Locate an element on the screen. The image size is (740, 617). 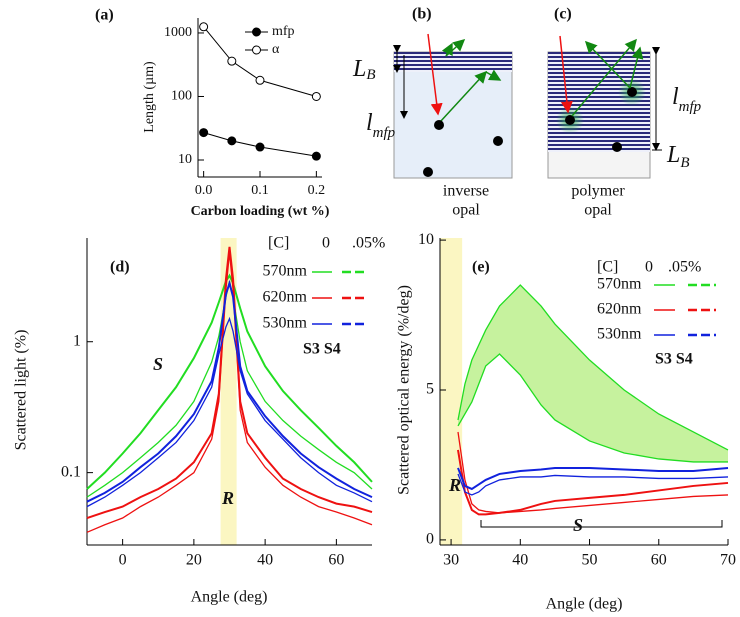
y-tick-label: 5 is located at coordinates (430, 389).